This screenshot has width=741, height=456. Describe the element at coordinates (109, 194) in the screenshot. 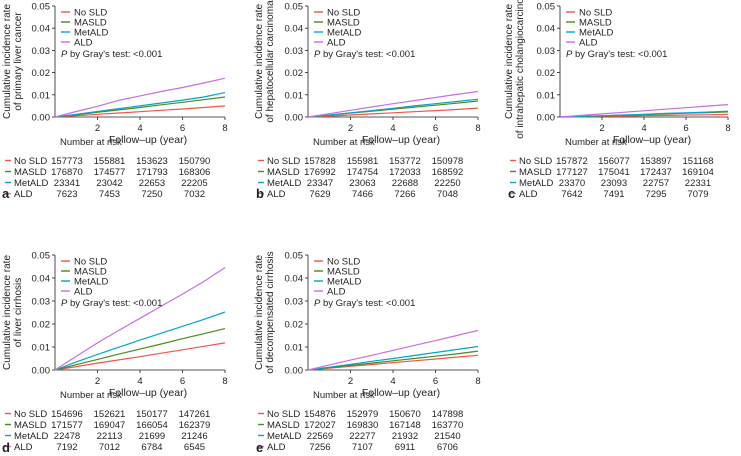

I see `risk-count: 7453` at that location.